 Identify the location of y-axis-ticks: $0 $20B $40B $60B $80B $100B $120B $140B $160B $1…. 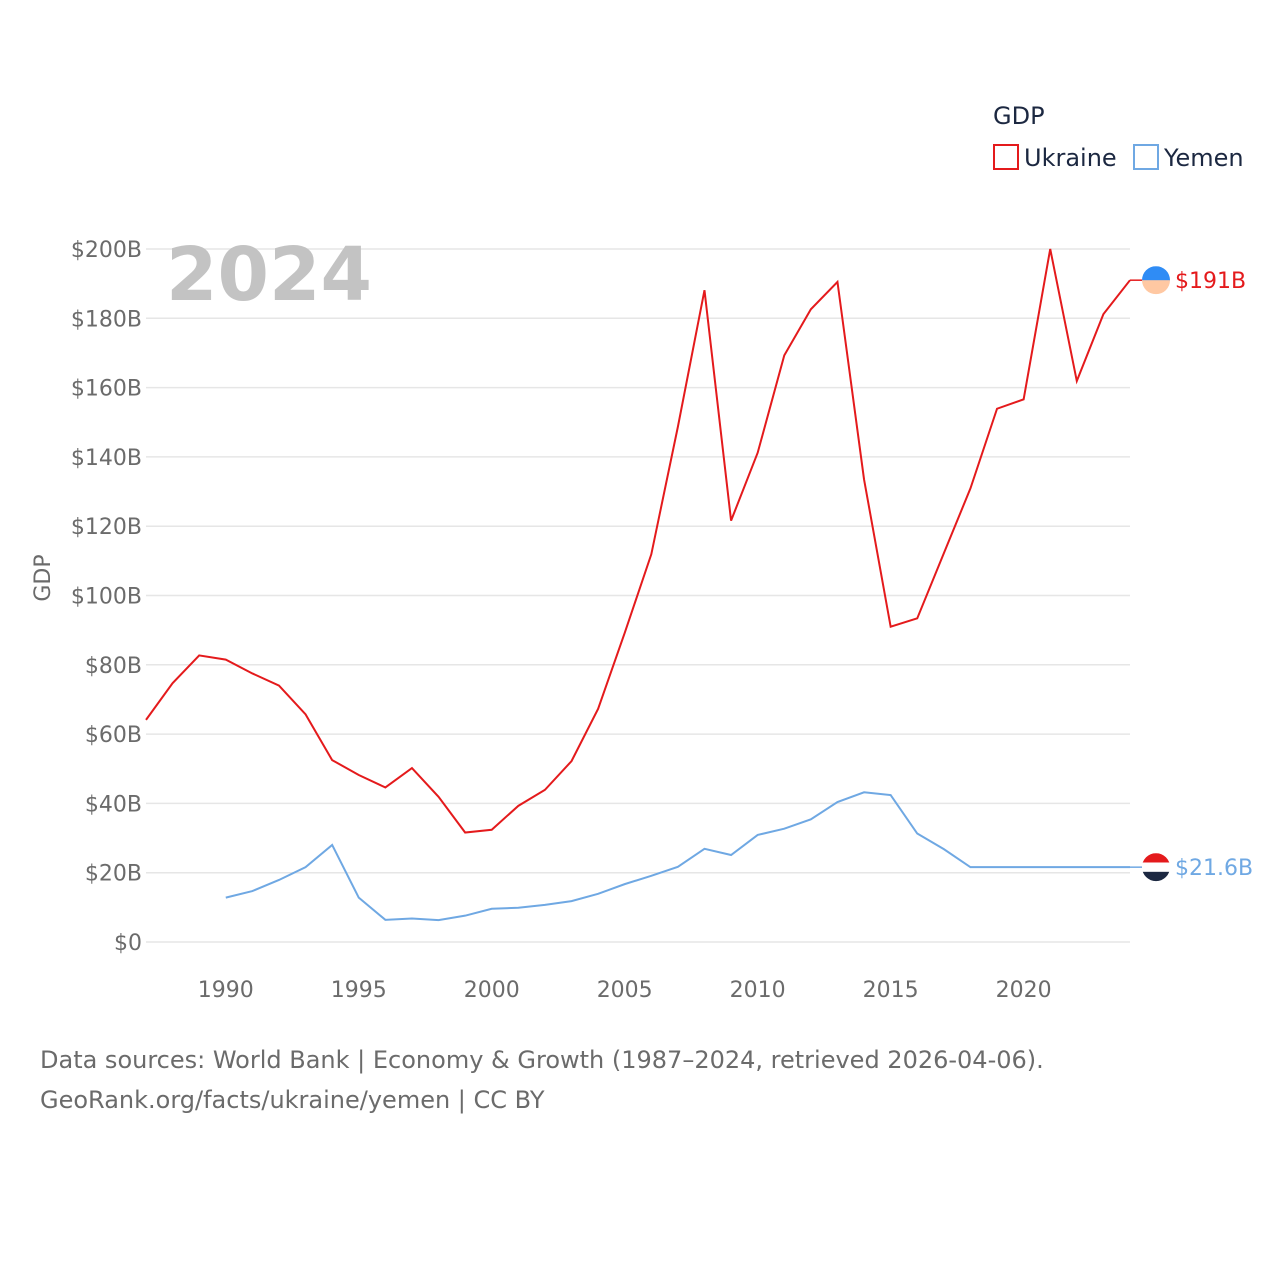
(106, 597).